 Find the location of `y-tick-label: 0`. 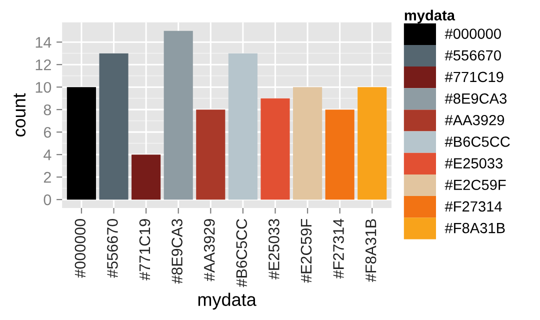

y-tick-label: 0 is located at coordinates (48, 200).